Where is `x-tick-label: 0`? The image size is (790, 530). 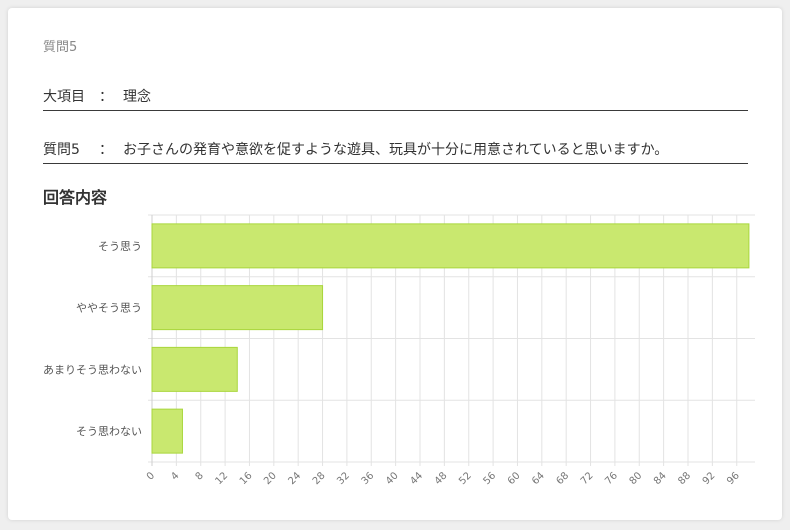 x-tick-label: 0 is located at coordinates (151, 476).